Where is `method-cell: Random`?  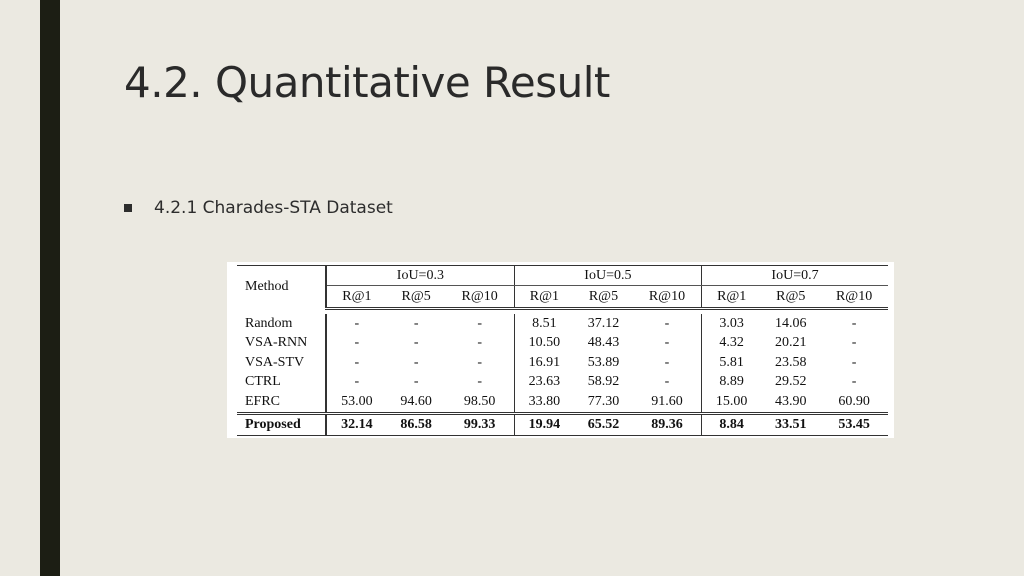 method-cell: Random is located at coordinates (269, 323).